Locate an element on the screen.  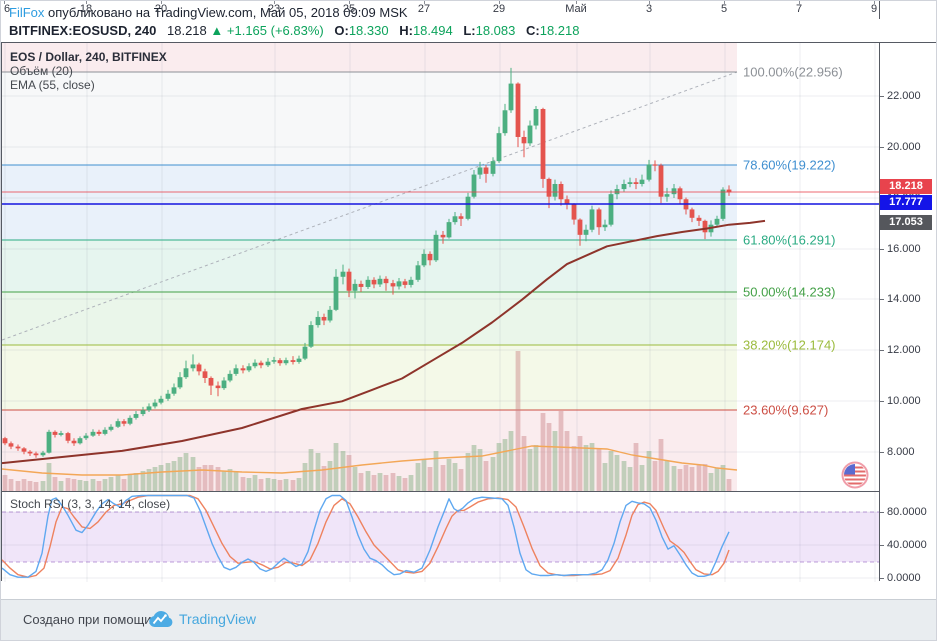
publisher-link: FilFox is located at coordinates (27, 12).